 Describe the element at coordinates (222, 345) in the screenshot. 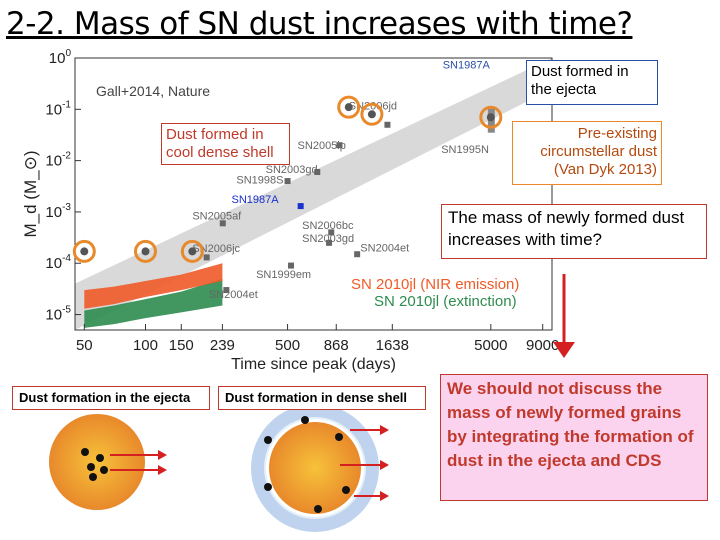

I see `x-tick-label: 239` at that location.